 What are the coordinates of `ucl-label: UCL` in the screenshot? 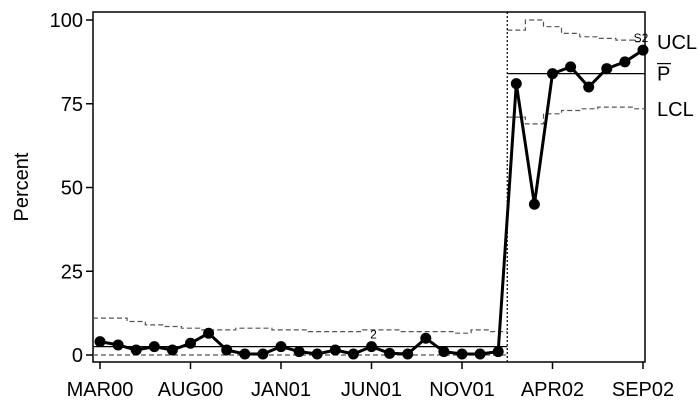 It's located at (677, 43).